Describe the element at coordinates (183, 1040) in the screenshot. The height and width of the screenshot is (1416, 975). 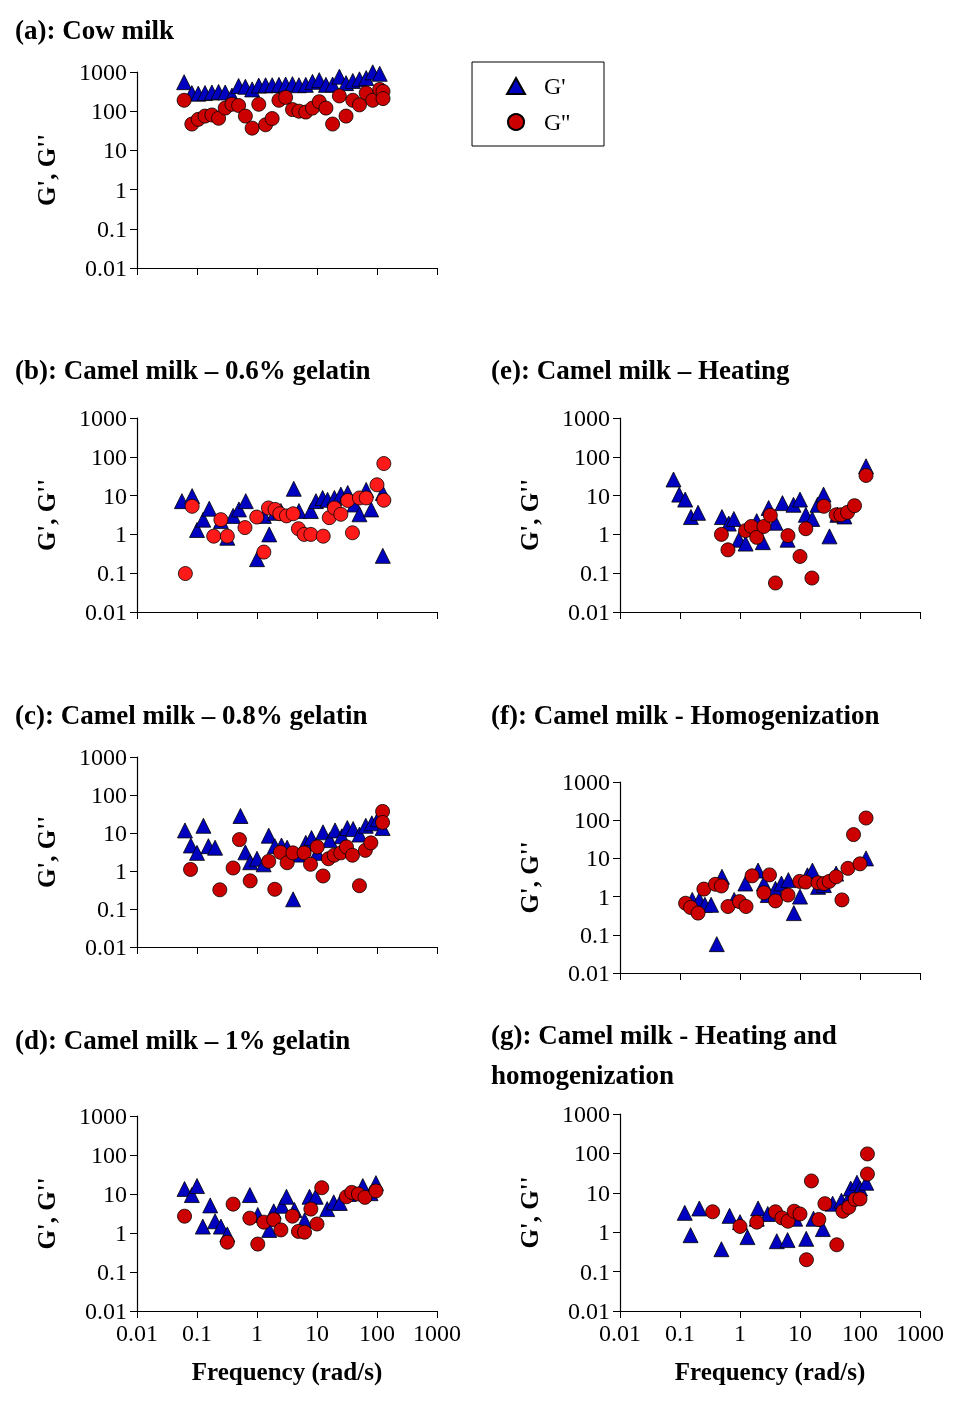
I see `chart-title: (d): Camel milk – 1% gelatin` at that location.